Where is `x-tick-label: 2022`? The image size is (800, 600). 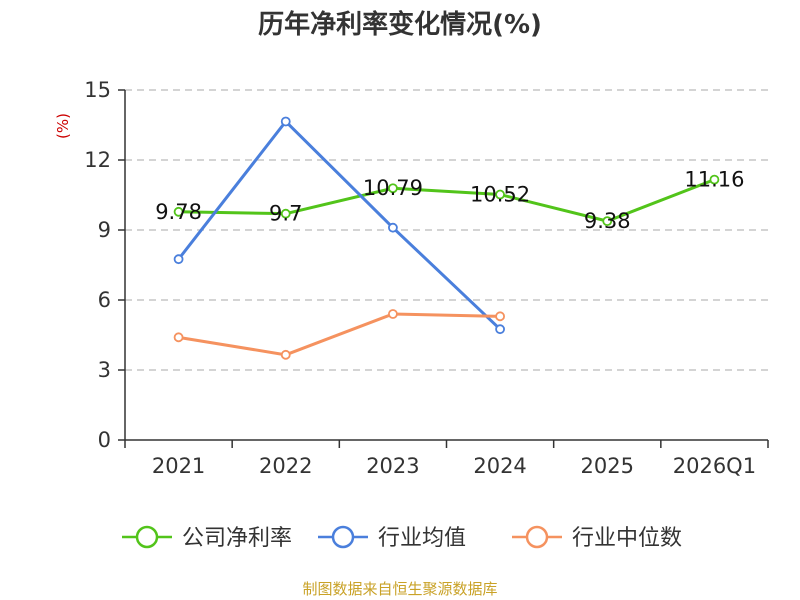
x-tick-label: 2022 is located at coordinates (285, 466).